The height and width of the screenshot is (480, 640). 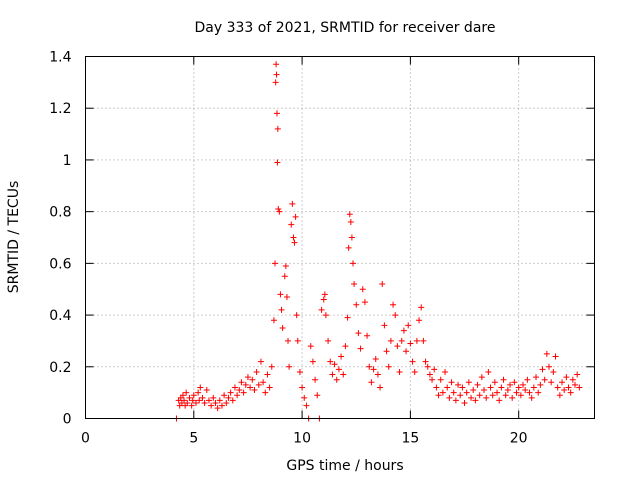 I want to click on y-tick-label: 0.2, so click(x=60, y=368).